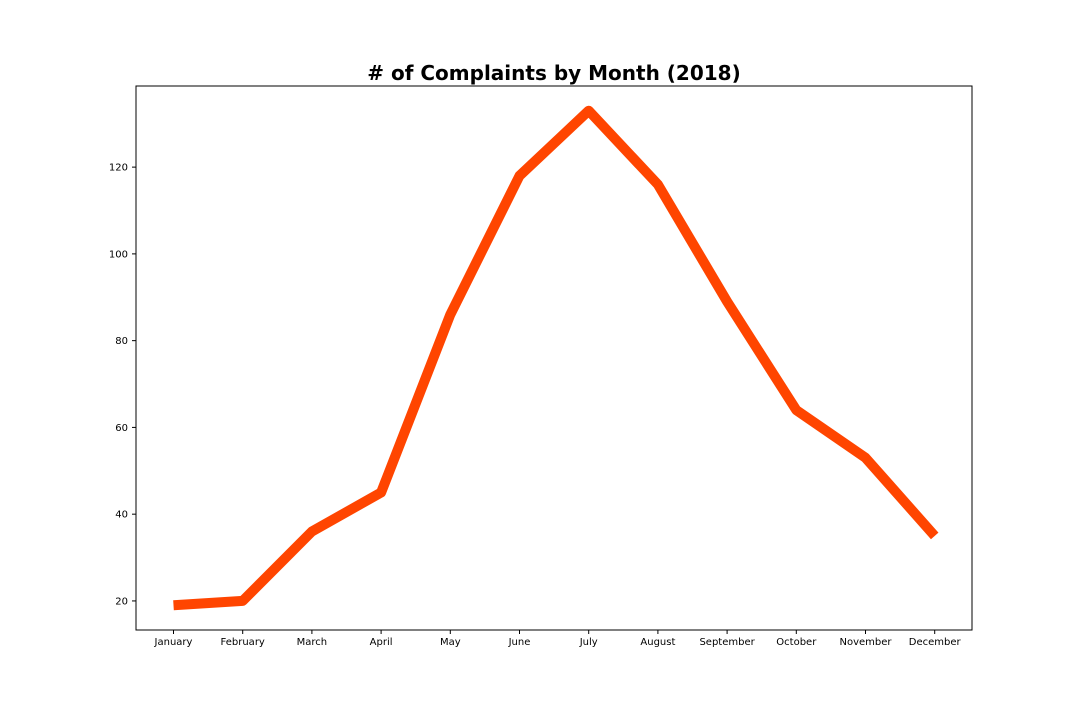  What do you see at coordinates (121, 428) in the screenshot?
I see `y-tick-label: 60` at bounding box center [121, 428].